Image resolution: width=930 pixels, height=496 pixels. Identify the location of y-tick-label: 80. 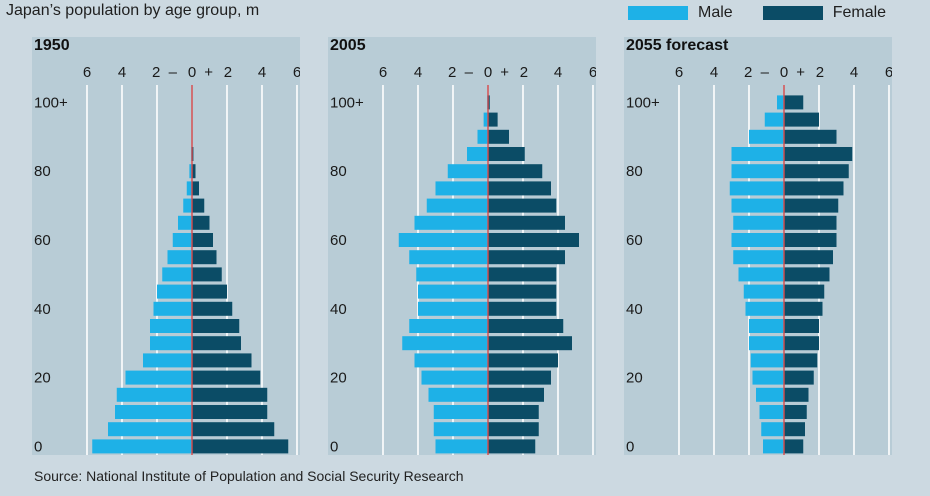
(42, 171).